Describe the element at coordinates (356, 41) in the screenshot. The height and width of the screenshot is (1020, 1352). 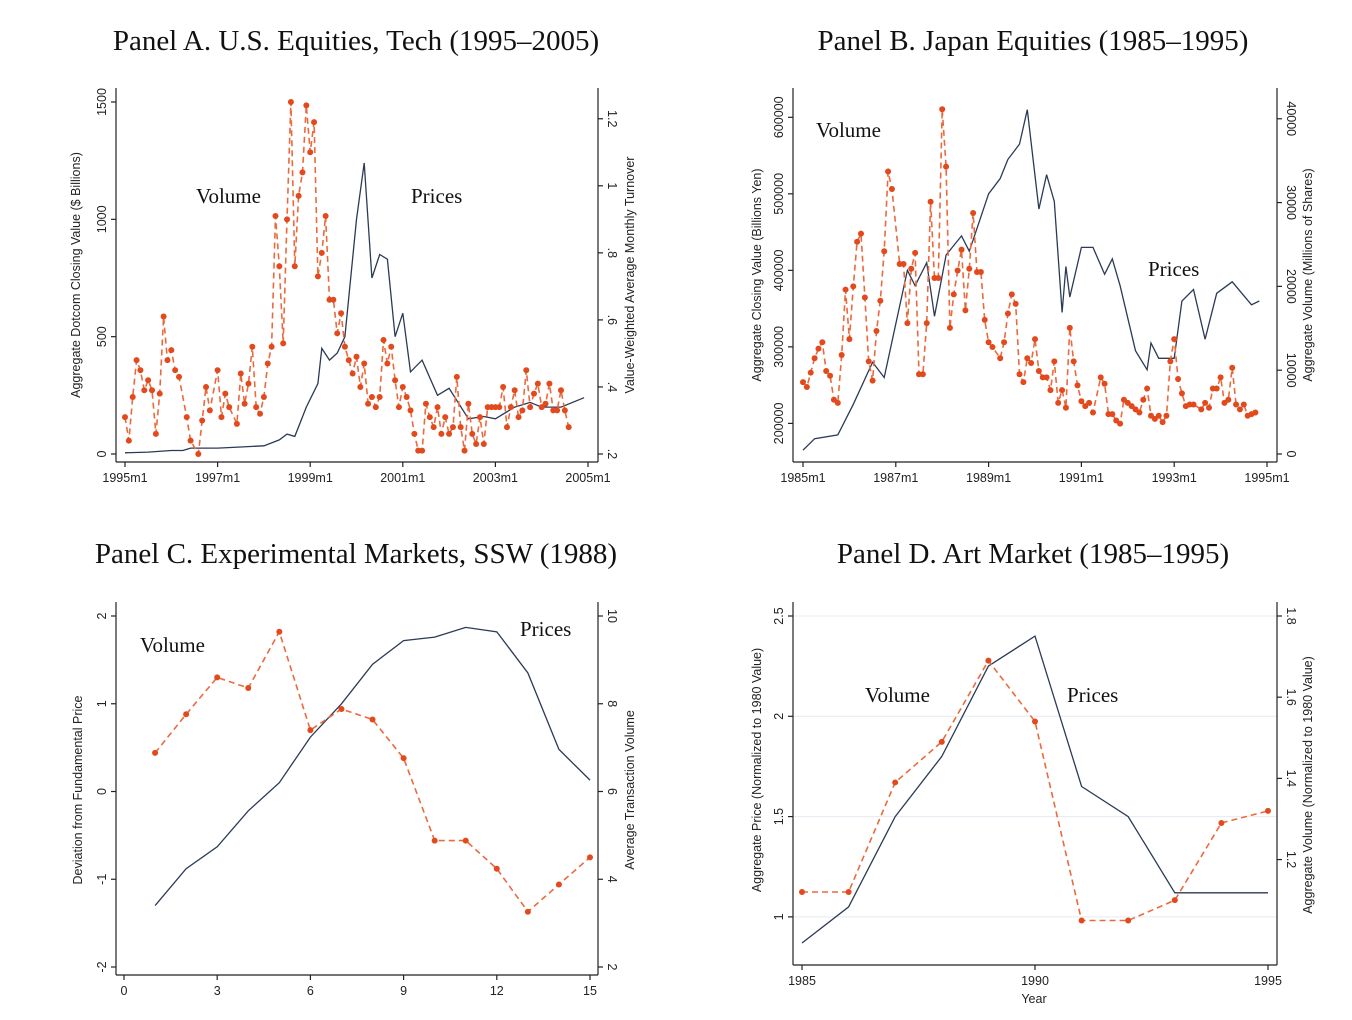
I see `panel-title: Panel A. U.S. Equities, Tech (1995–2005)` at that location.